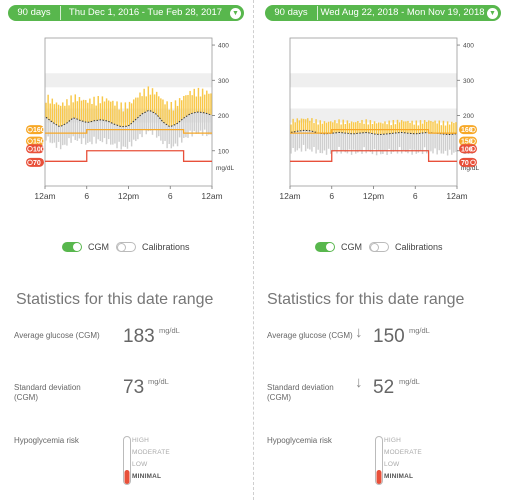 The image size is (507, 500). What do you see at coordinates (30, 162) in the screenshot?
I see `moon-icon` at bounding box center [30, 162].